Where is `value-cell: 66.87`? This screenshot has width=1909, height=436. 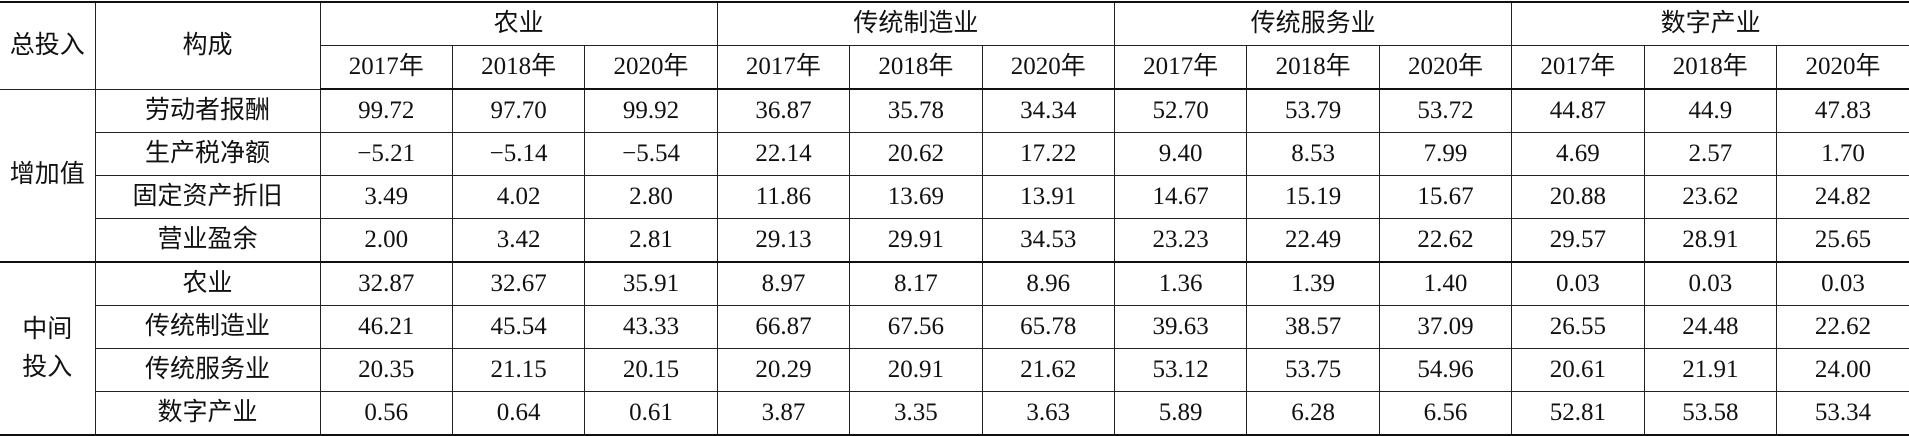 value-cell: 66.87 is located at coordinates (783, 327).